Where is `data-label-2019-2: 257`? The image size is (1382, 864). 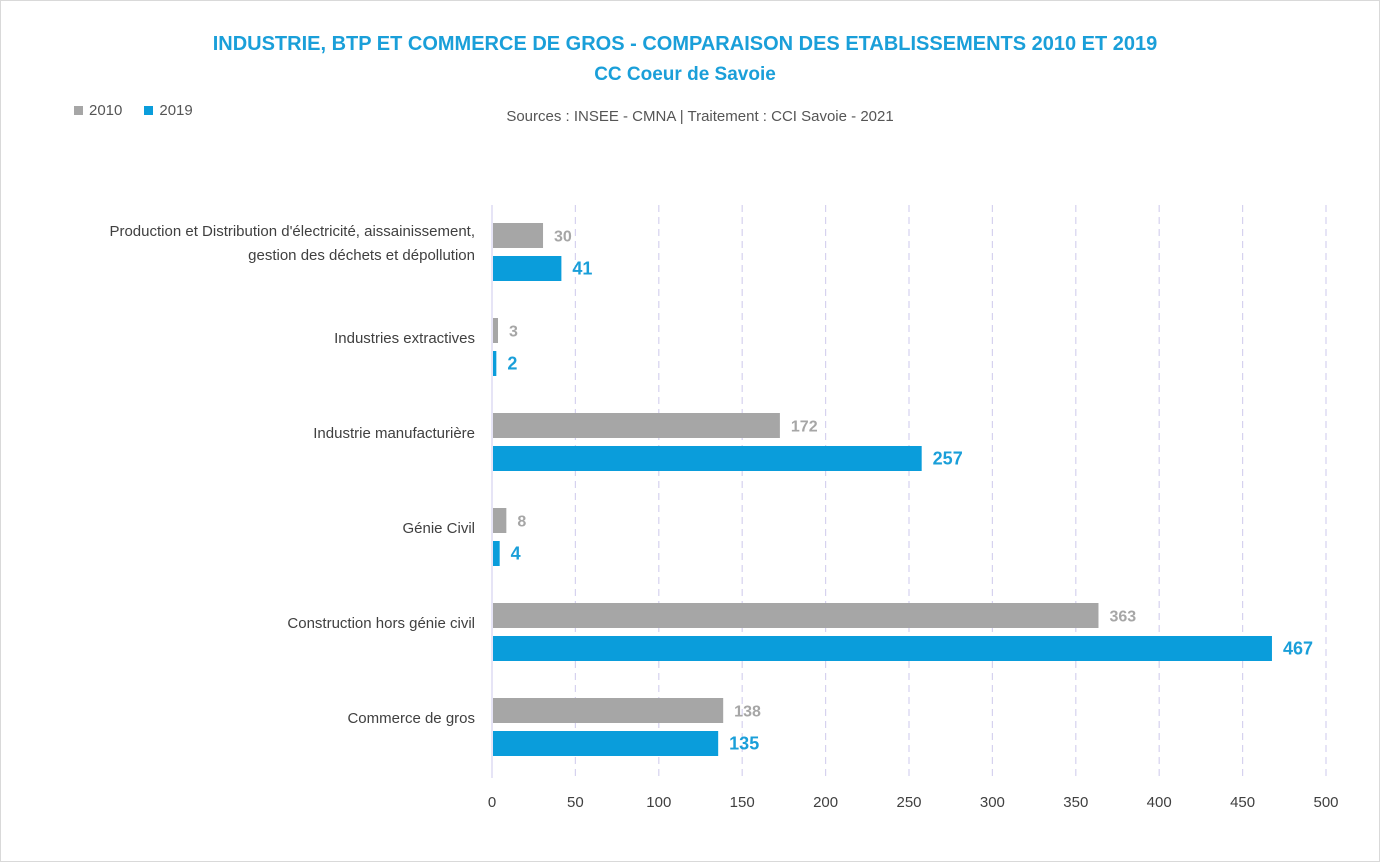 data-label-2019-2: 257 is located at coordinates (948, 459).